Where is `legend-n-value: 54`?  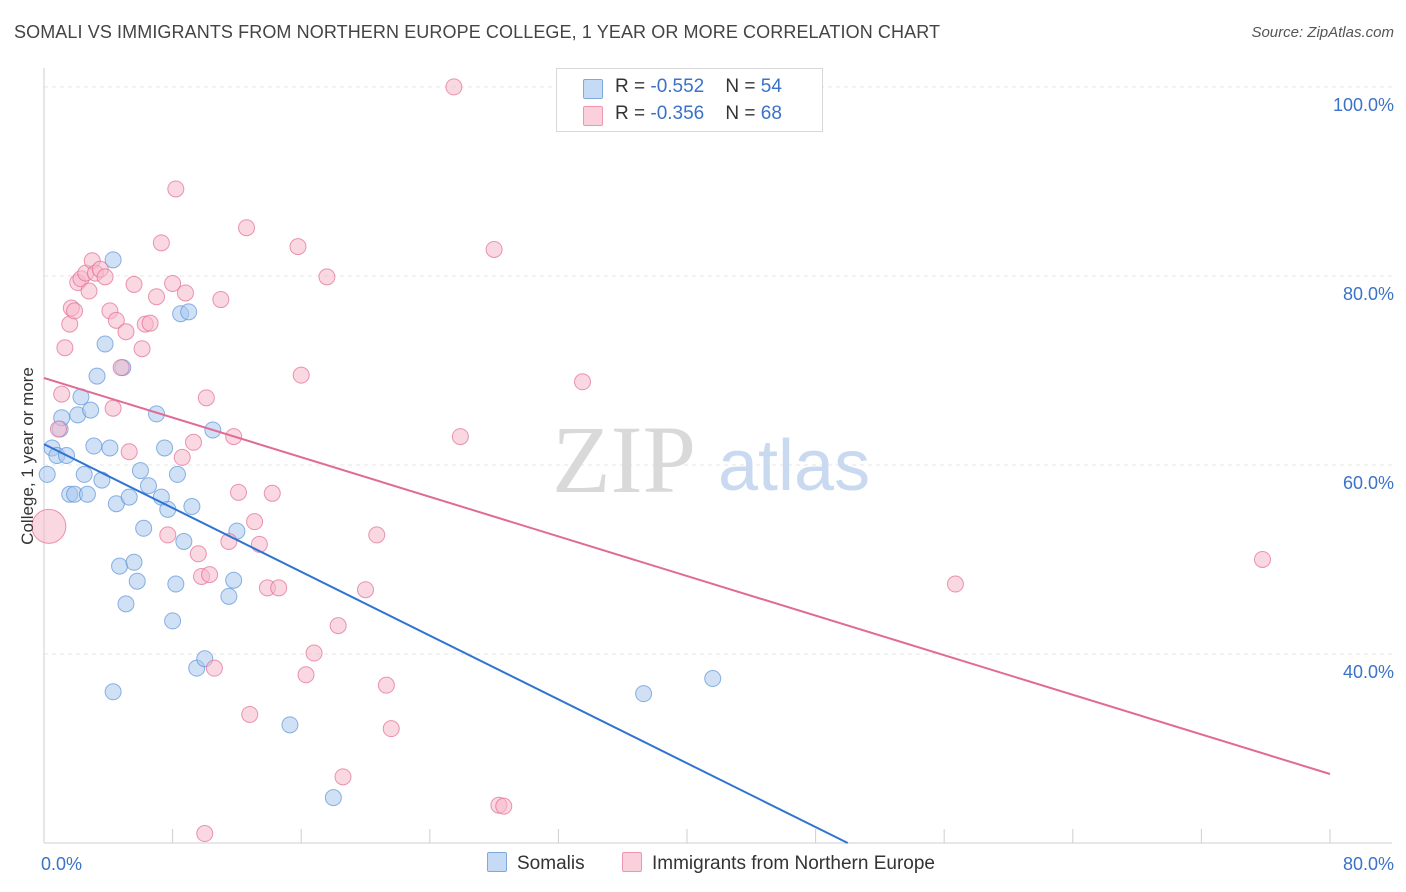 legend-n-value: 54 is located at coordinates (771, 86).